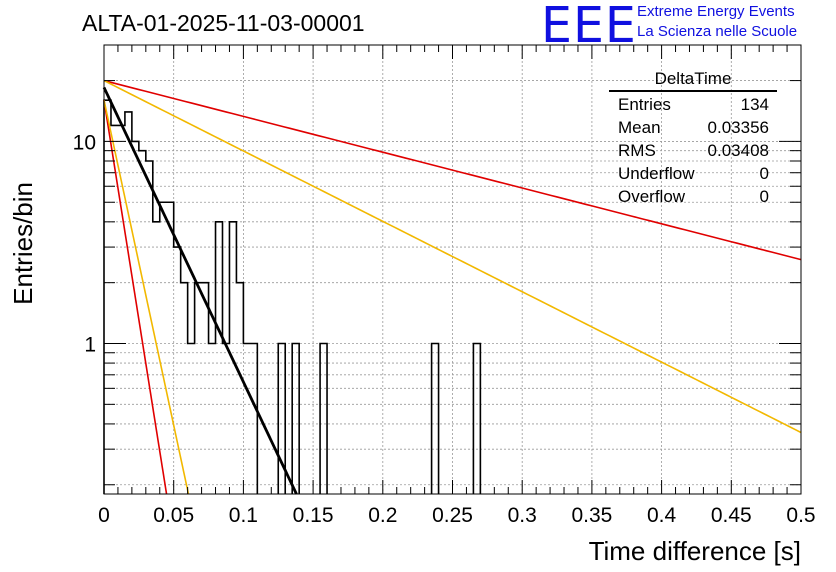 This screenshot has width=836, height=572. I want to click on stats-label: RMS, so click(637, 150).